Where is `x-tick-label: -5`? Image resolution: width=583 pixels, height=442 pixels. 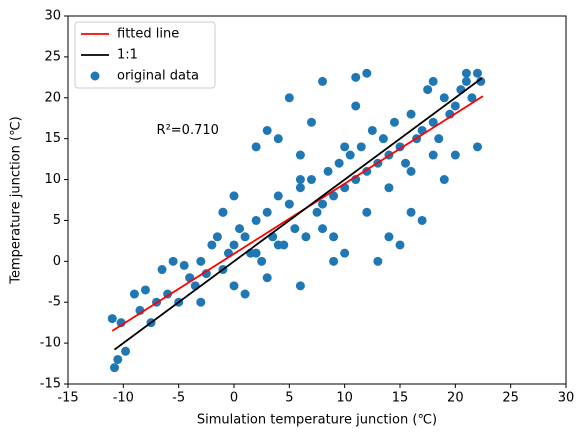
x-tick-label: -5 is located at coordinates (178, 398).